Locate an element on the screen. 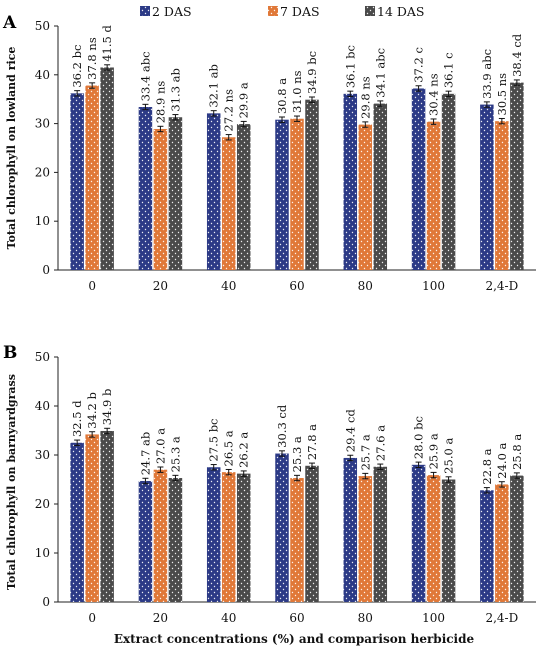  panel-b-y-tick-label: 50 is located at coordinates (42, 357).